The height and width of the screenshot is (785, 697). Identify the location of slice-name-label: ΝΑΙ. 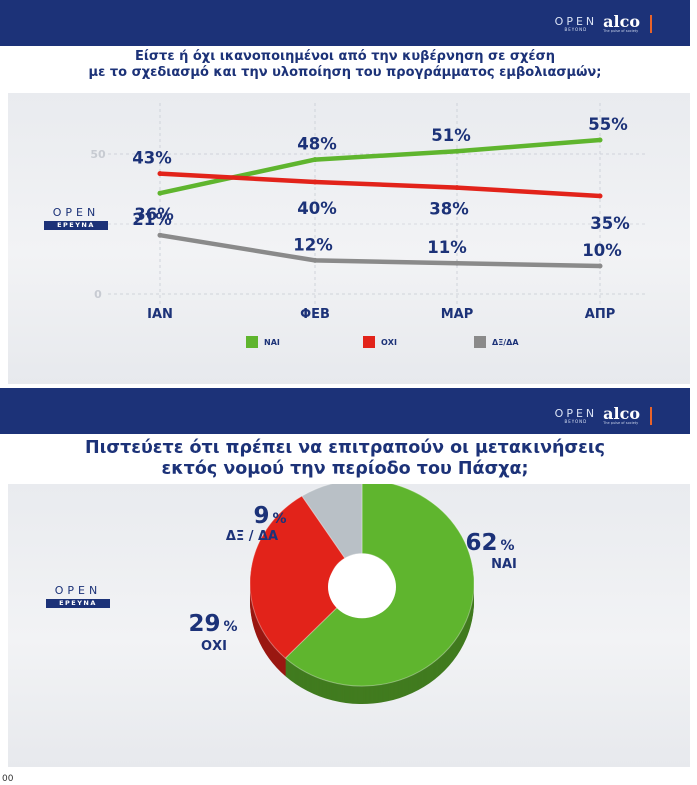
(504, 564).